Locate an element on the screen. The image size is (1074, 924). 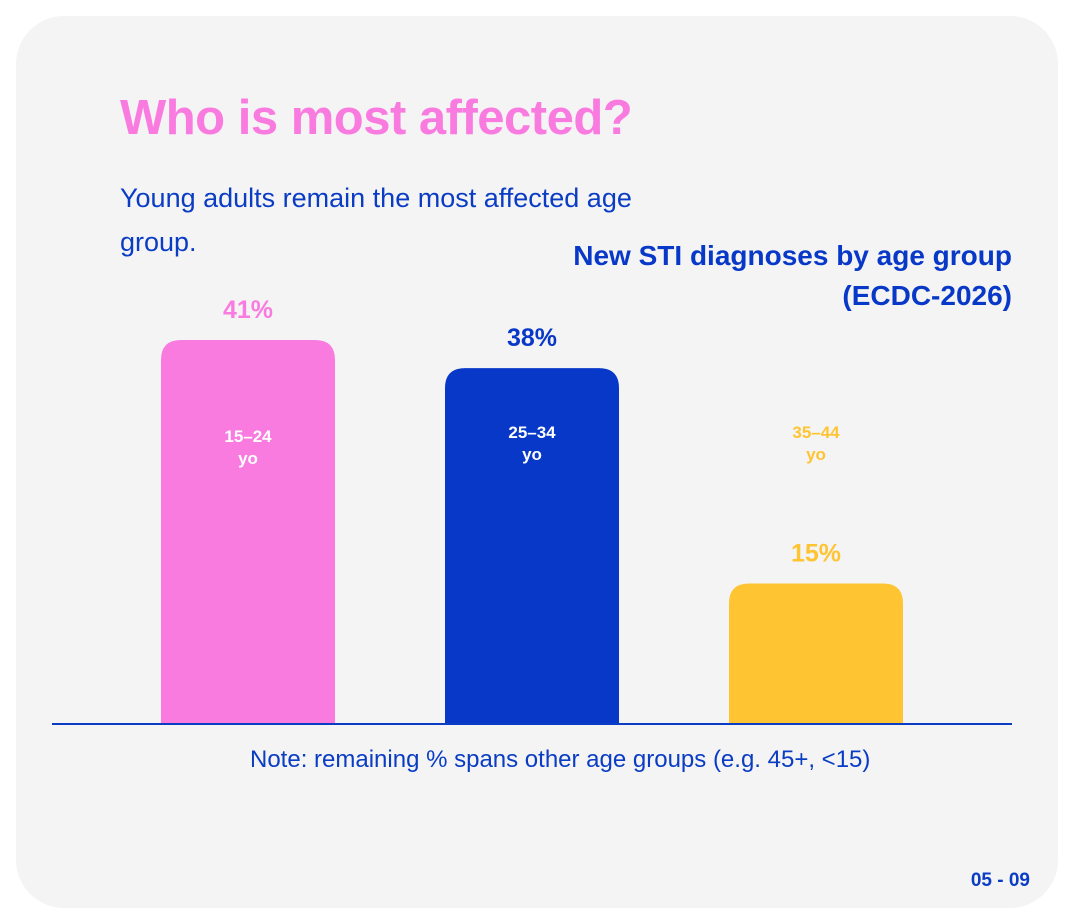
category-label: 35–44 is located at coordinates (816, 432).